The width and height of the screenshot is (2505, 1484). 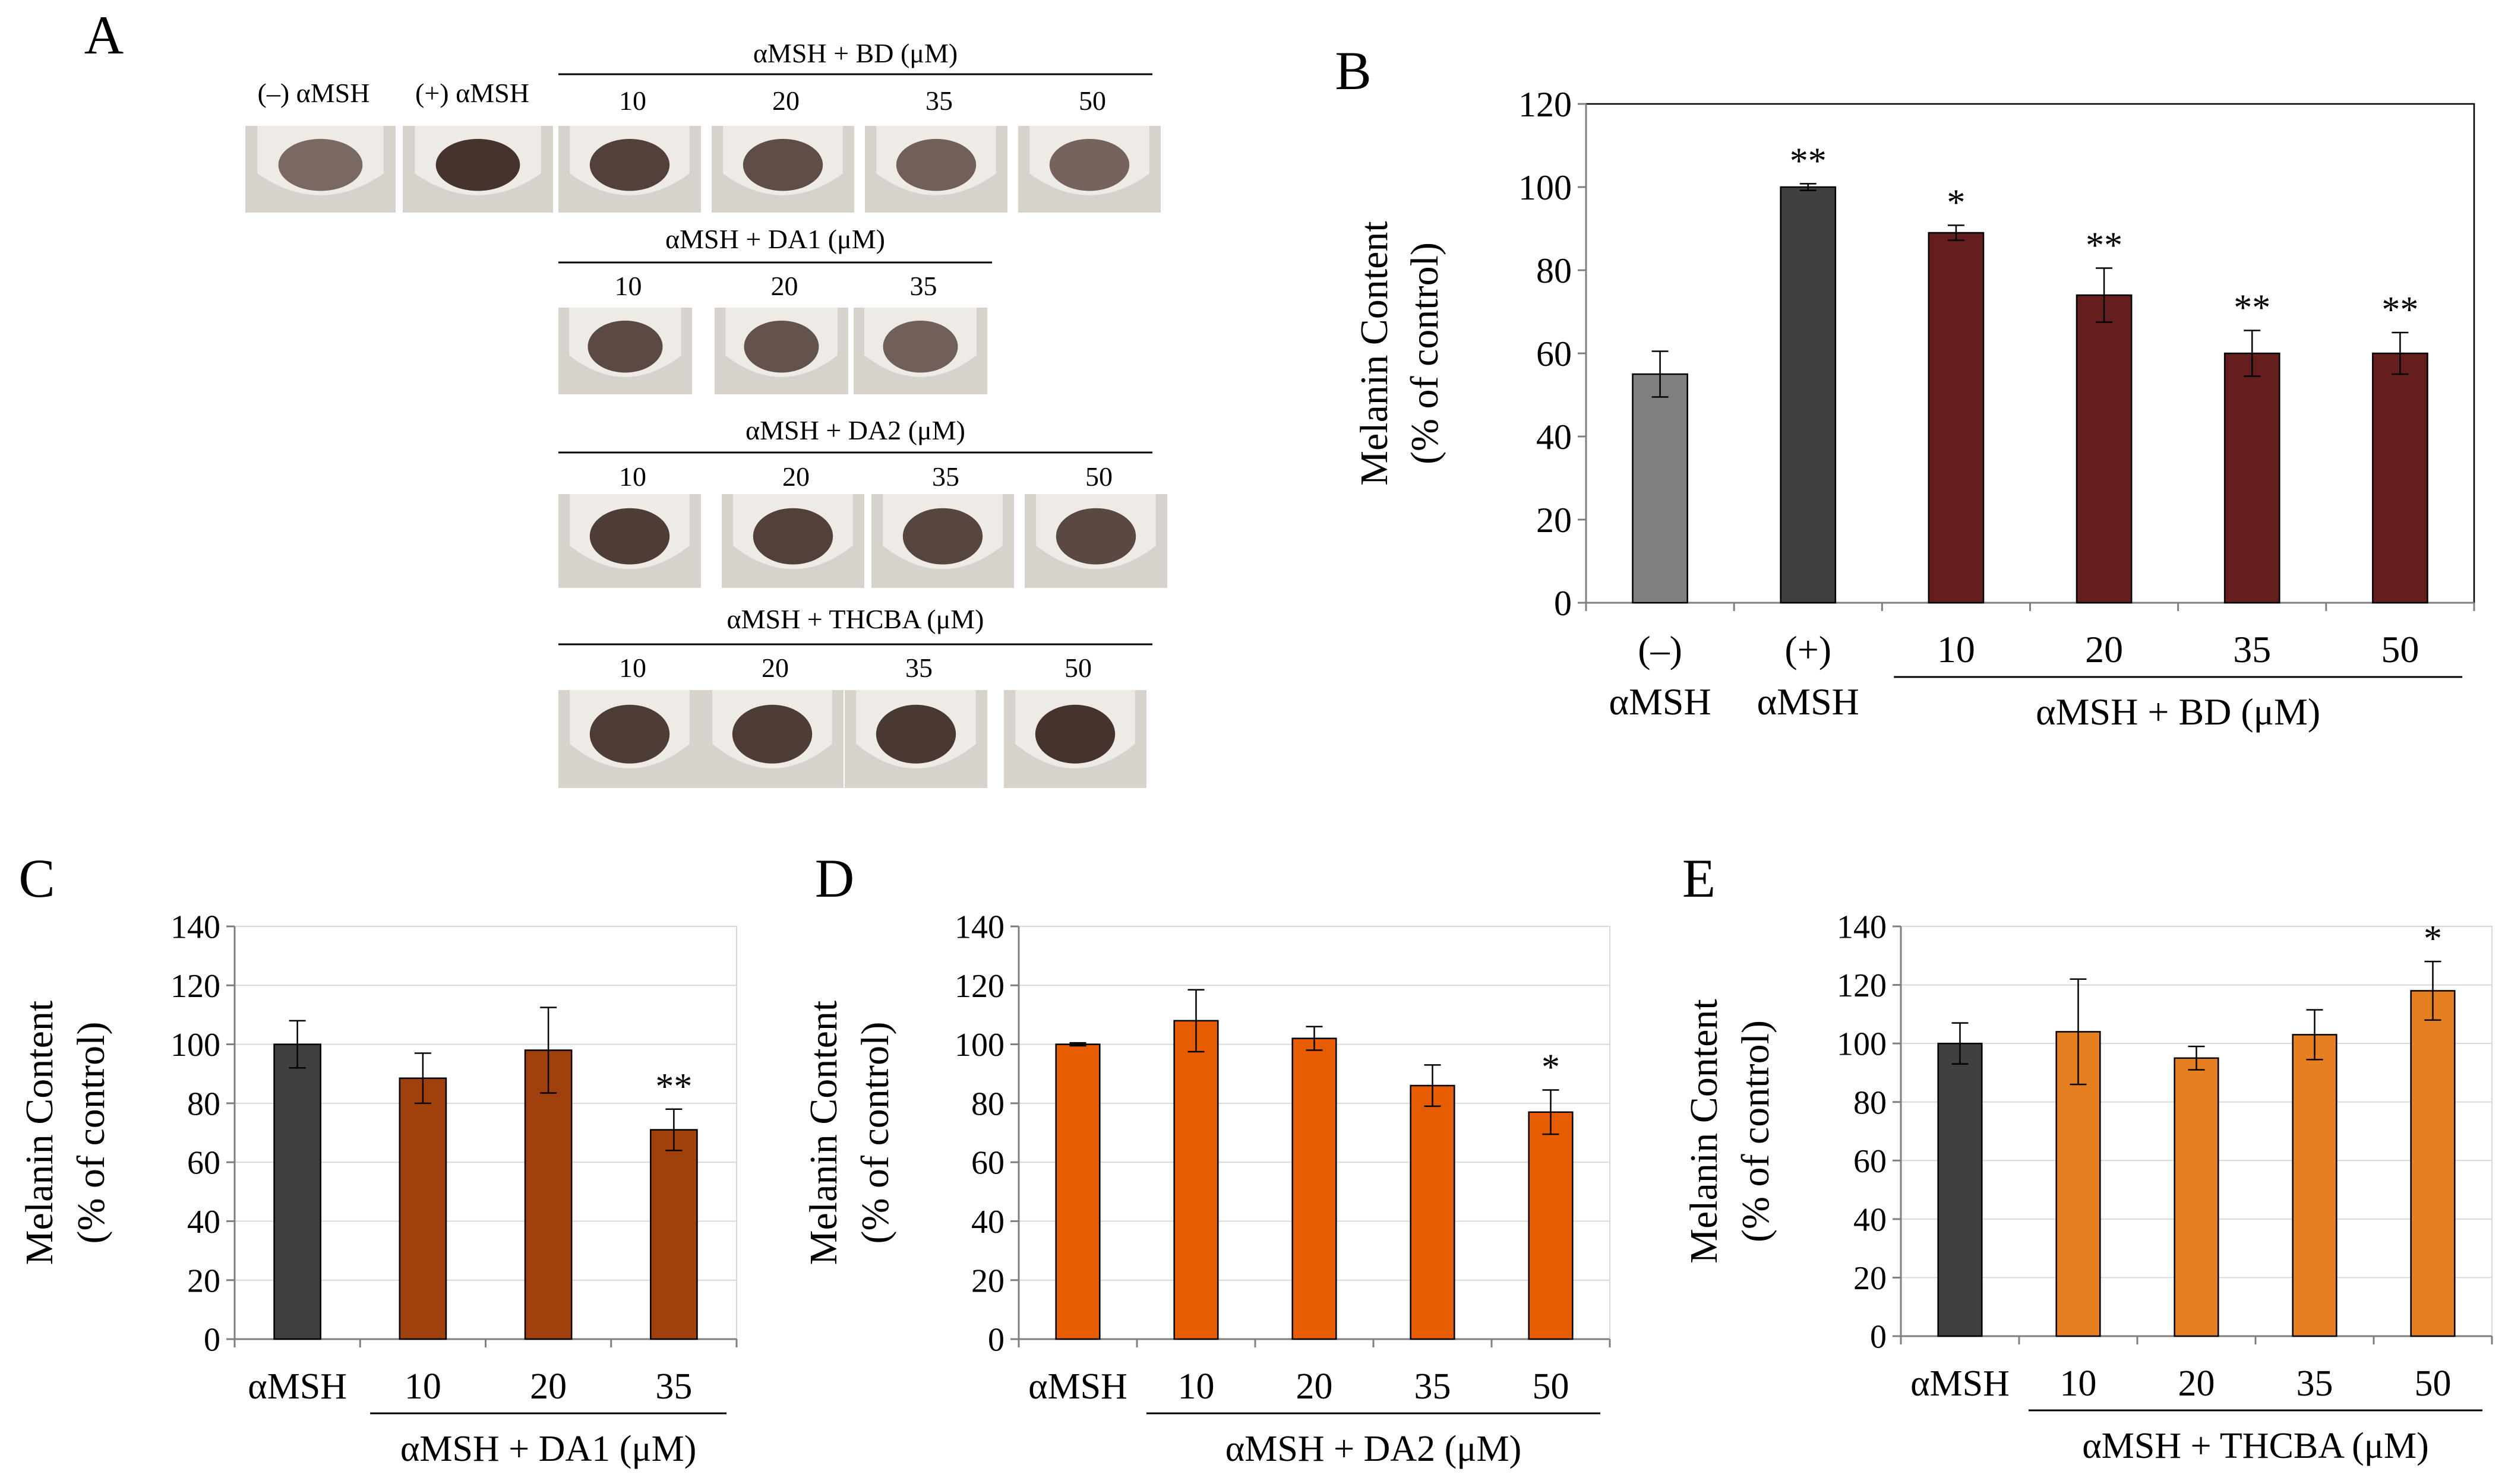 I want to click on photo-neg-amsh, so click(x=321, y=169).